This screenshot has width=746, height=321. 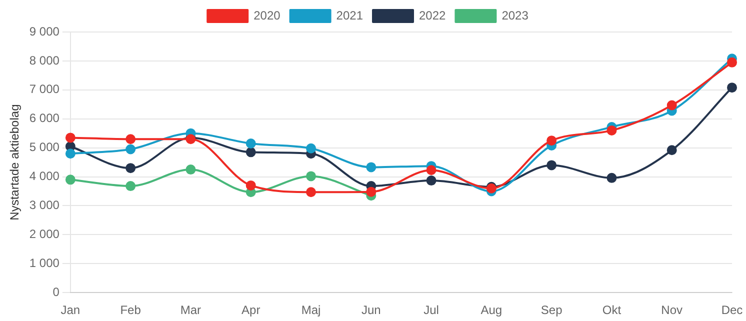 I want to click on y-tick-label: 2 000, so click(x=44, y=234).